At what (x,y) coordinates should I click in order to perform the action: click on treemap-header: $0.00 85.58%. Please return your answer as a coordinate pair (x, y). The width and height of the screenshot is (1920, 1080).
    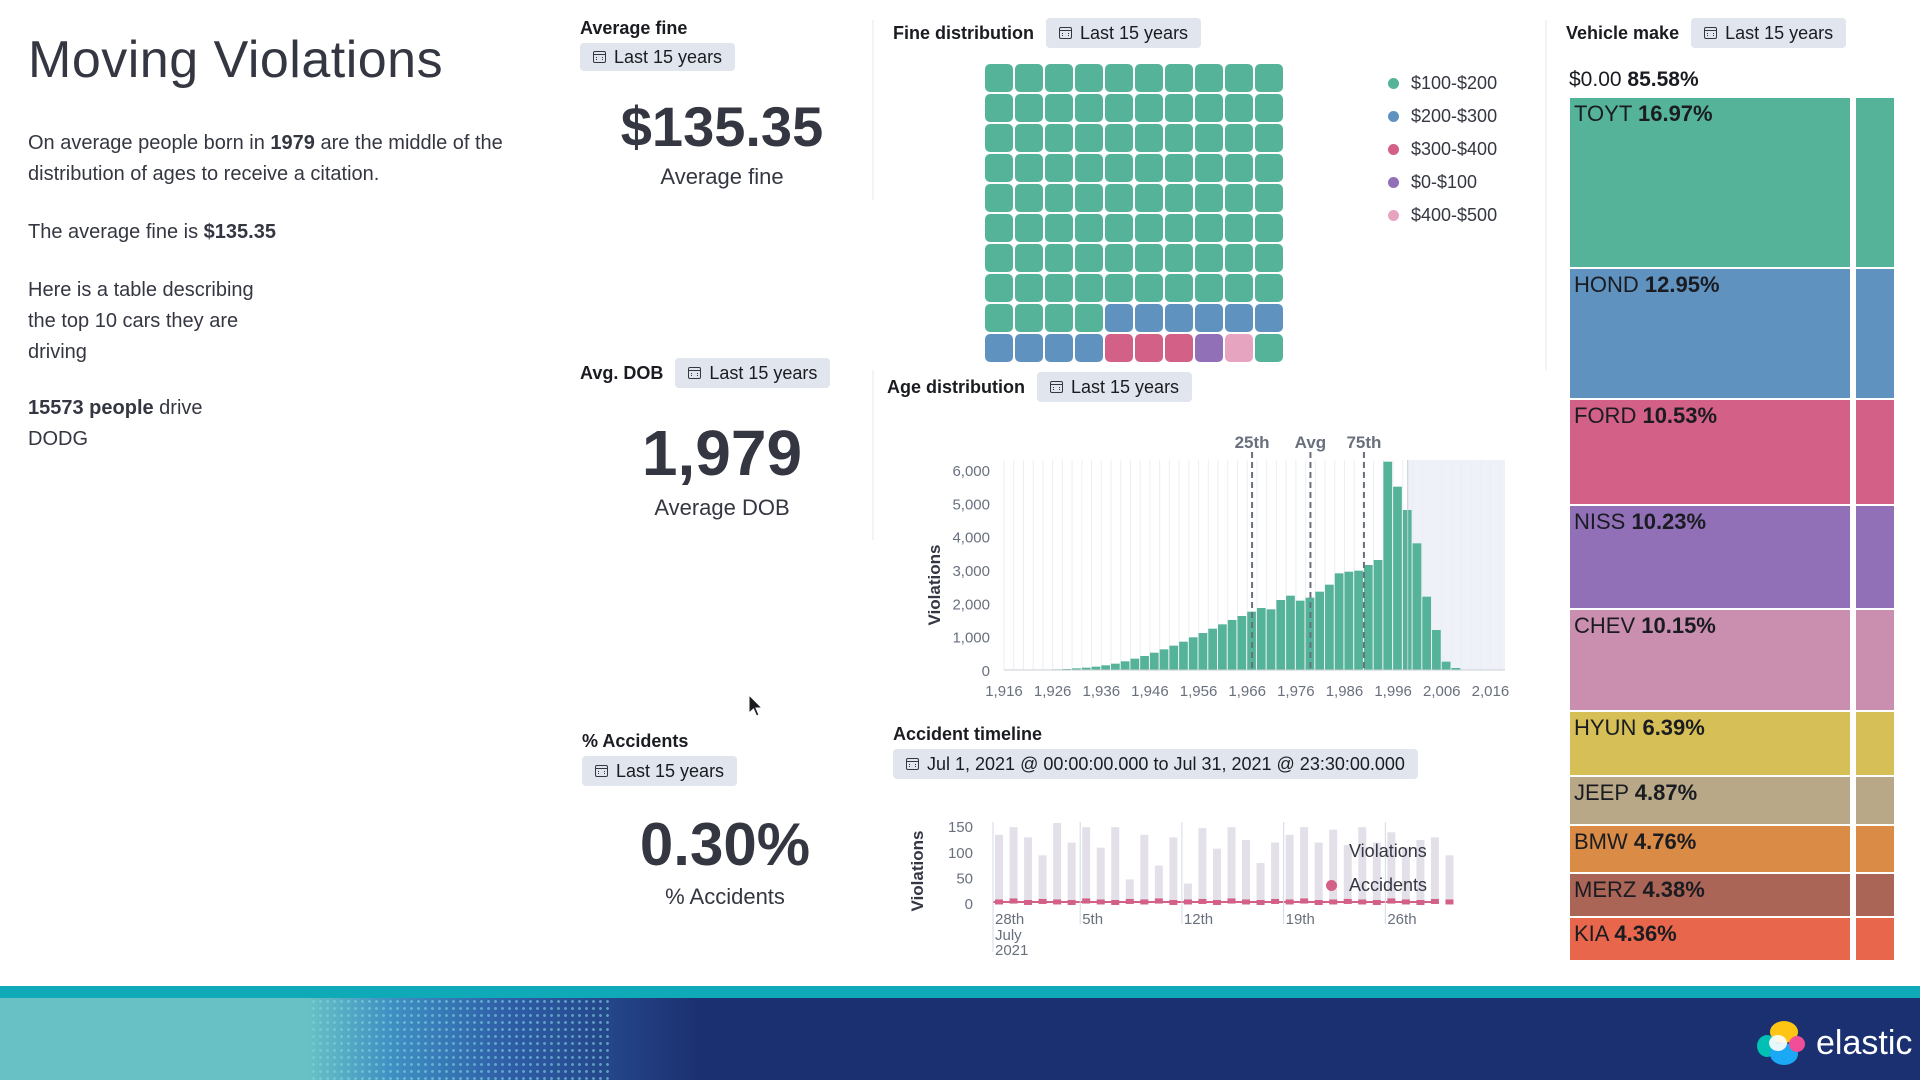
    Looking at the image, I should click on (1634, 80).